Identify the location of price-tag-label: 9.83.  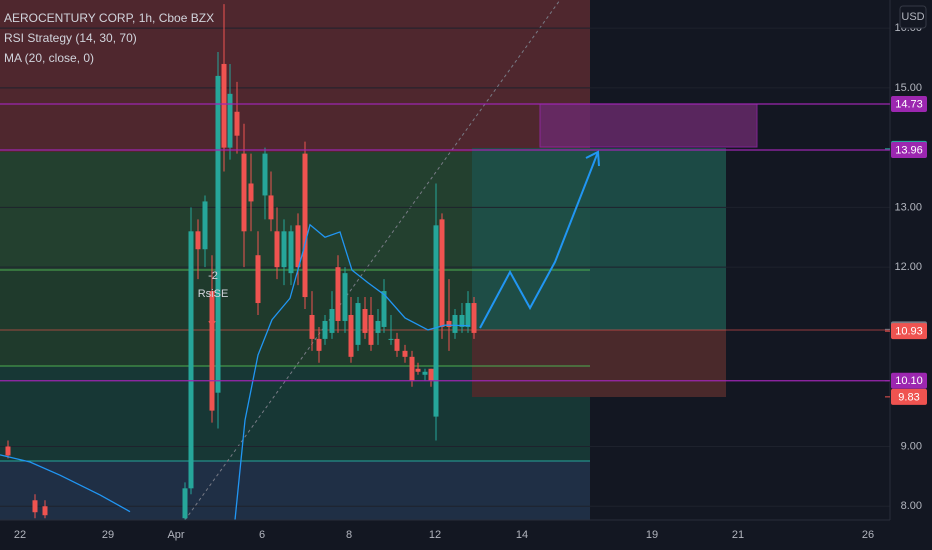
(908, 397).